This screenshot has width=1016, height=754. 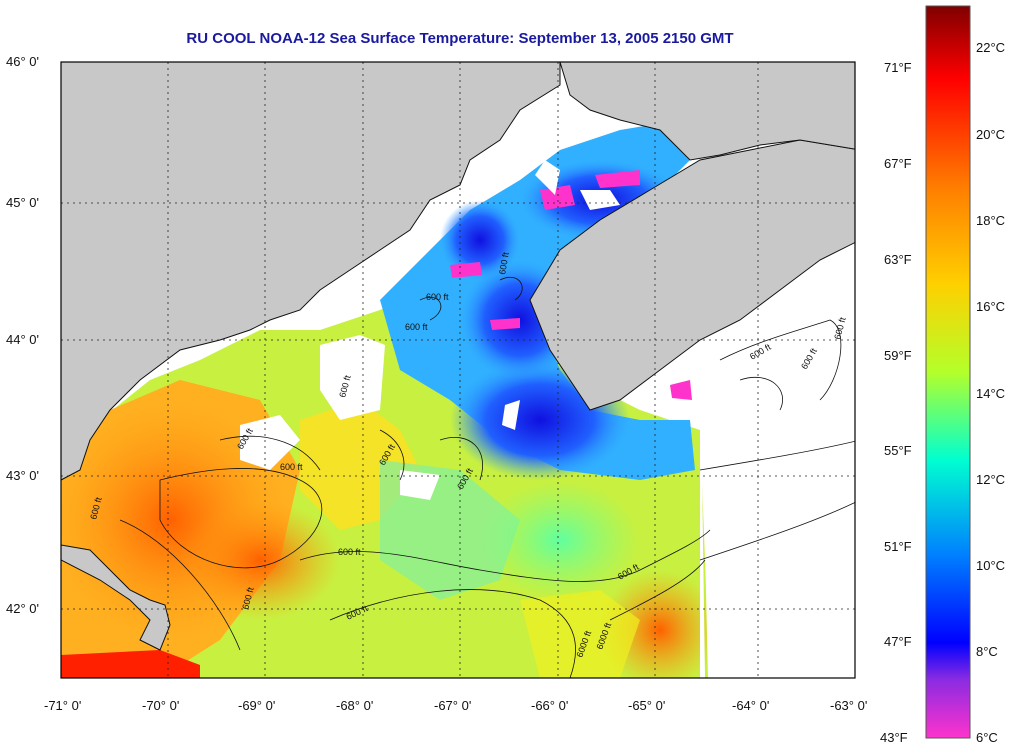 I want to click on lon-label: -71° 0', so click(x=63, y=705).